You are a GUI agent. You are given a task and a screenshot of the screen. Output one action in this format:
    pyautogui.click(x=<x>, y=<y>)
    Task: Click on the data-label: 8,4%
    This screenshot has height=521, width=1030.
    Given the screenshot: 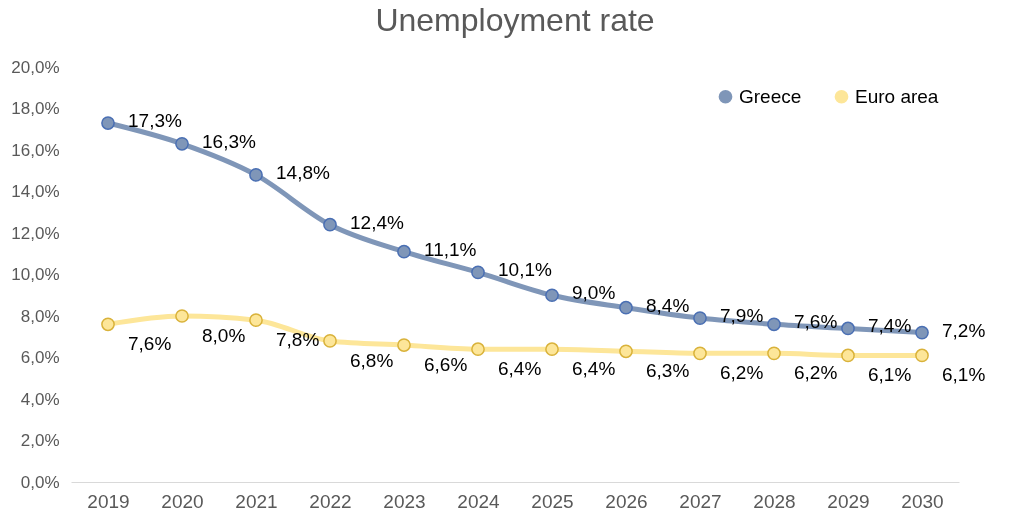 What is the action you would take?
    pyautogui.click(x=668, y=305)
    